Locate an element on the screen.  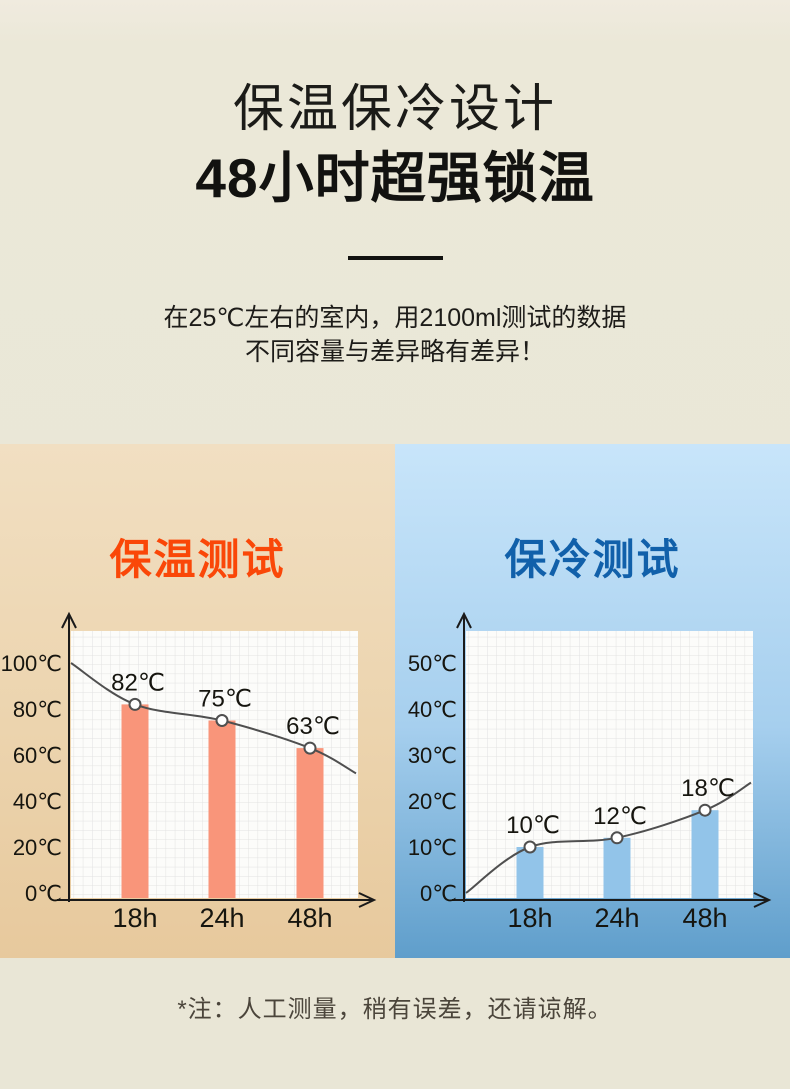
value-label: 18℃ is located at coordinates (708, 788).